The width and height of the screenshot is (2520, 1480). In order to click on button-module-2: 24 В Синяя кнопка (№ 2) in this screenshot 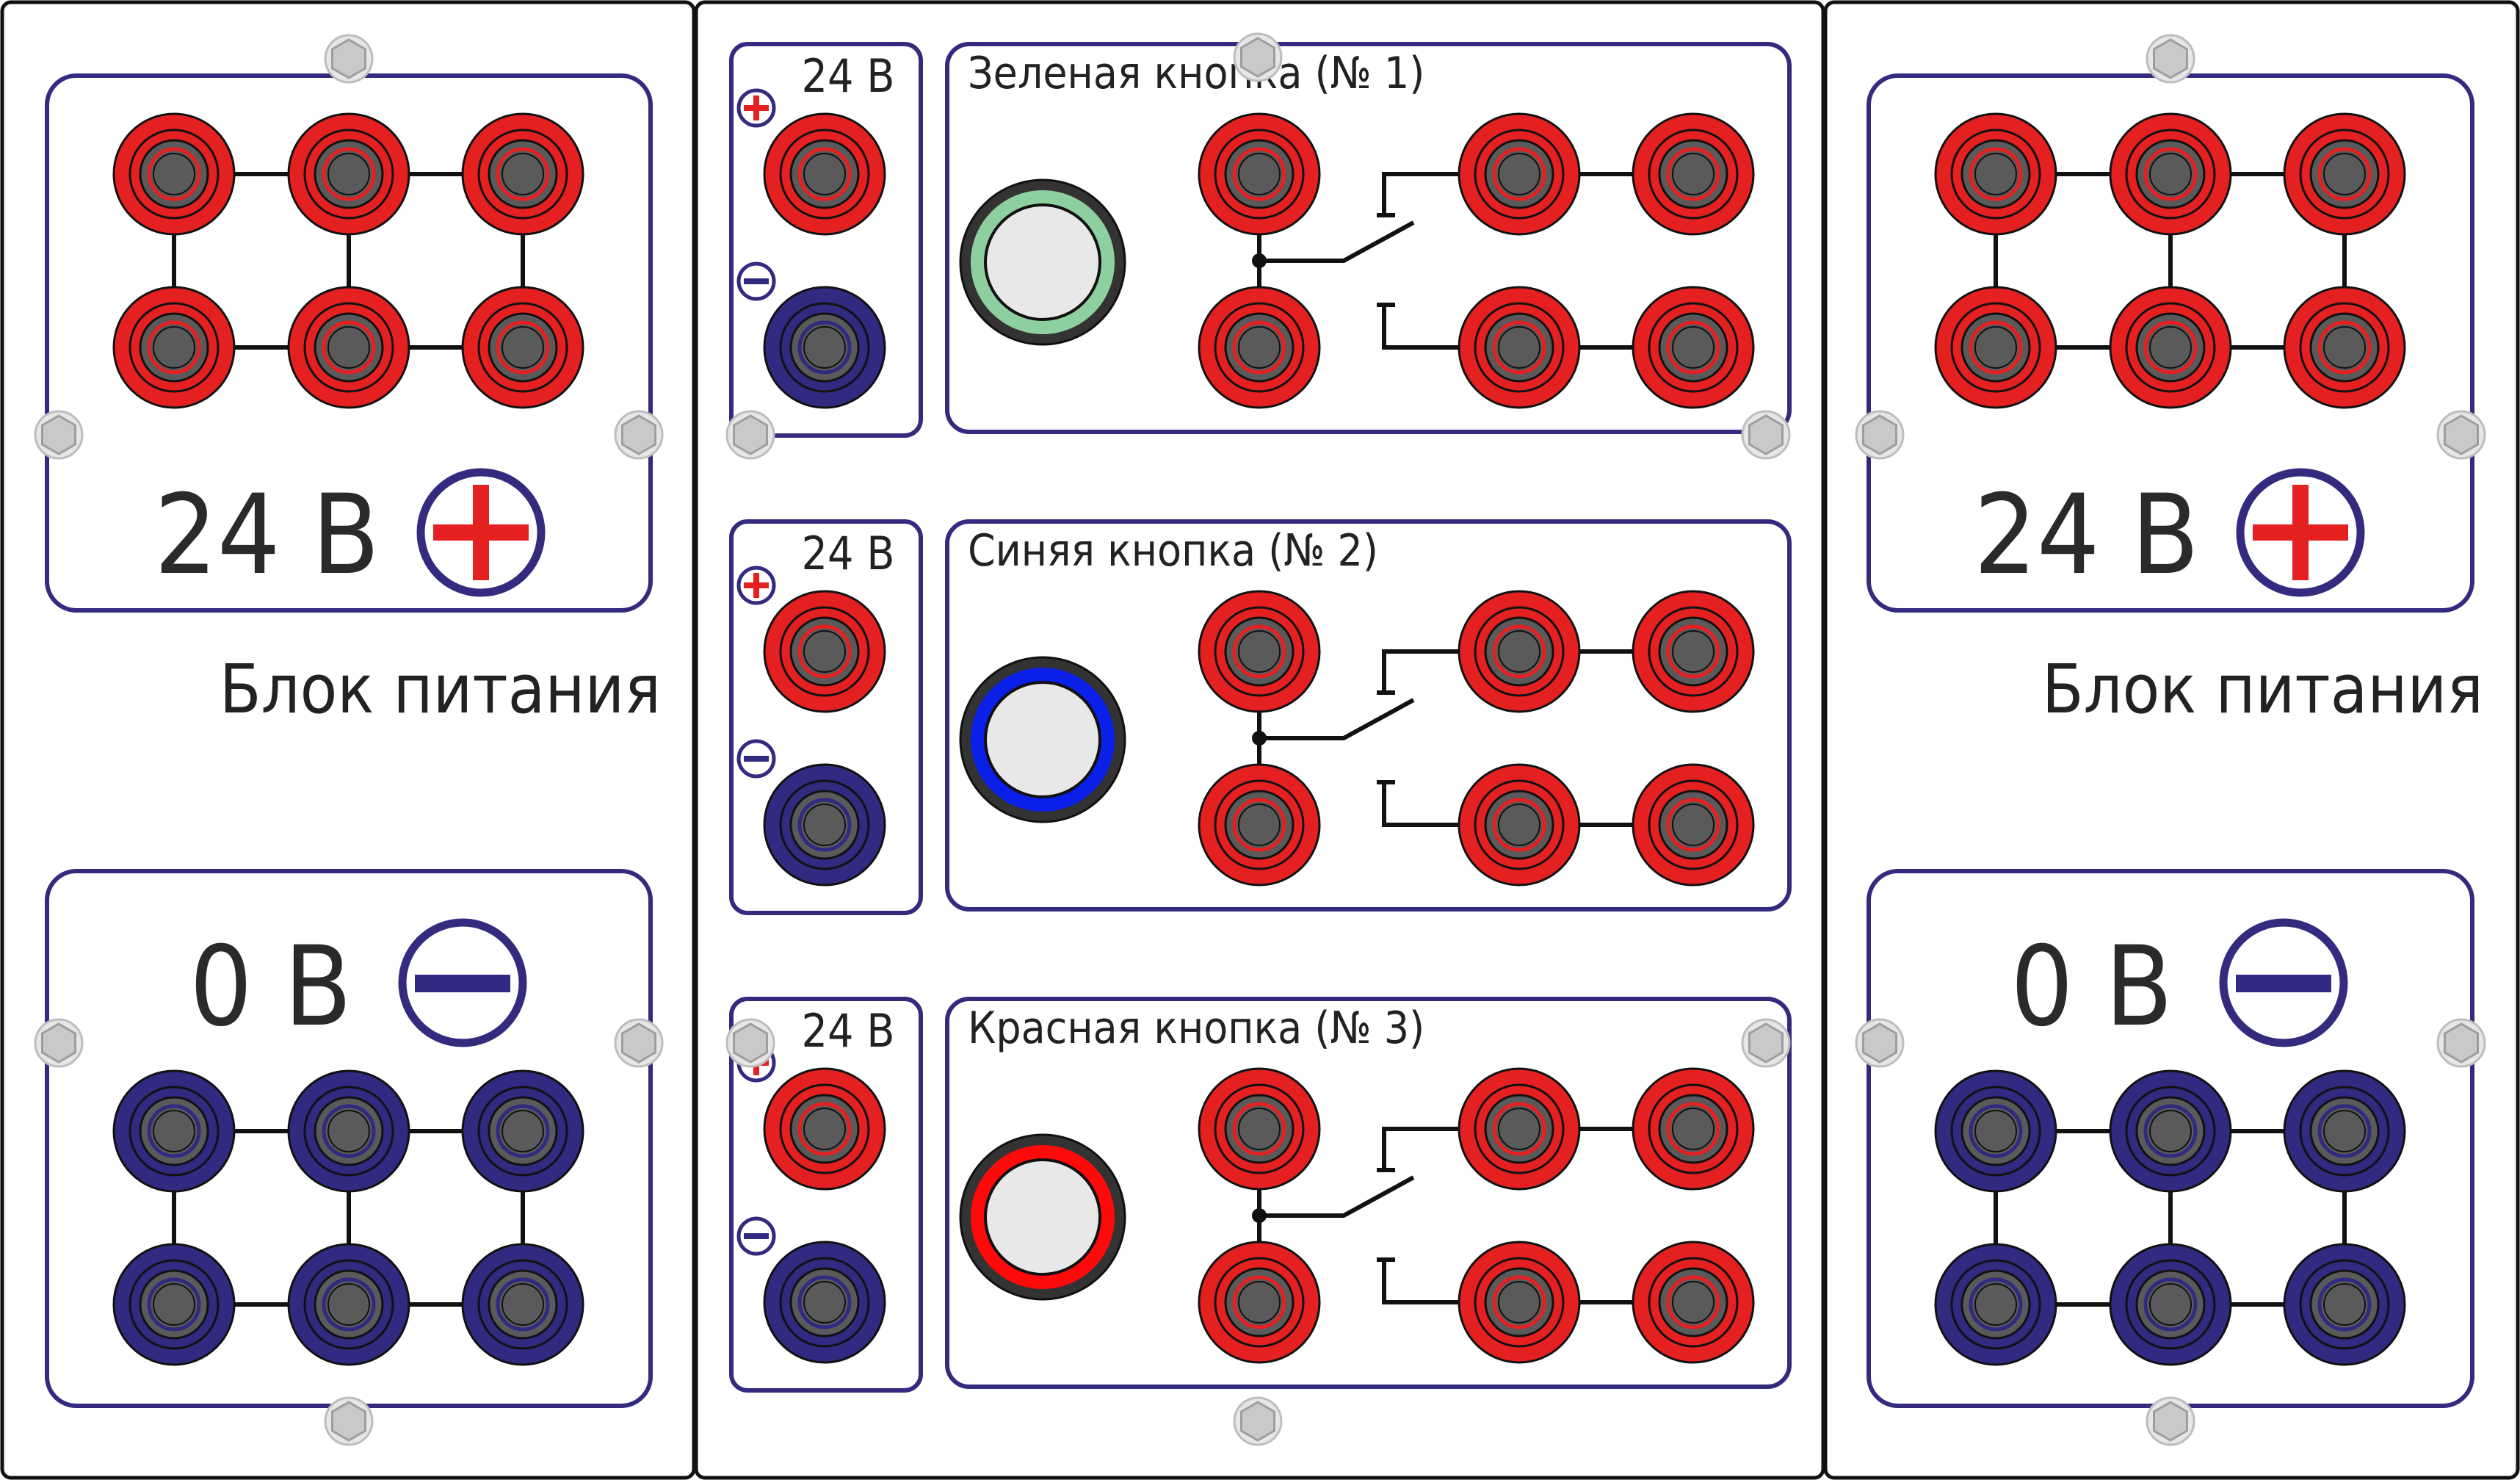, I will do `click(1260, 717)`.